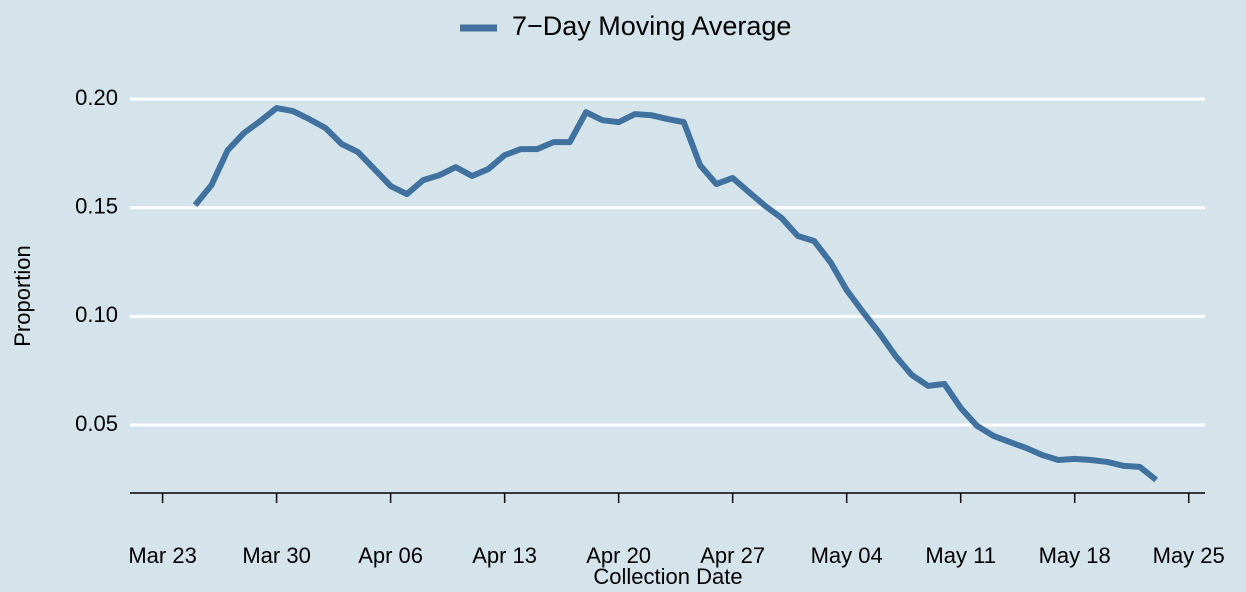  I want to click on x-tick-label: May 04, so click(847, 555).